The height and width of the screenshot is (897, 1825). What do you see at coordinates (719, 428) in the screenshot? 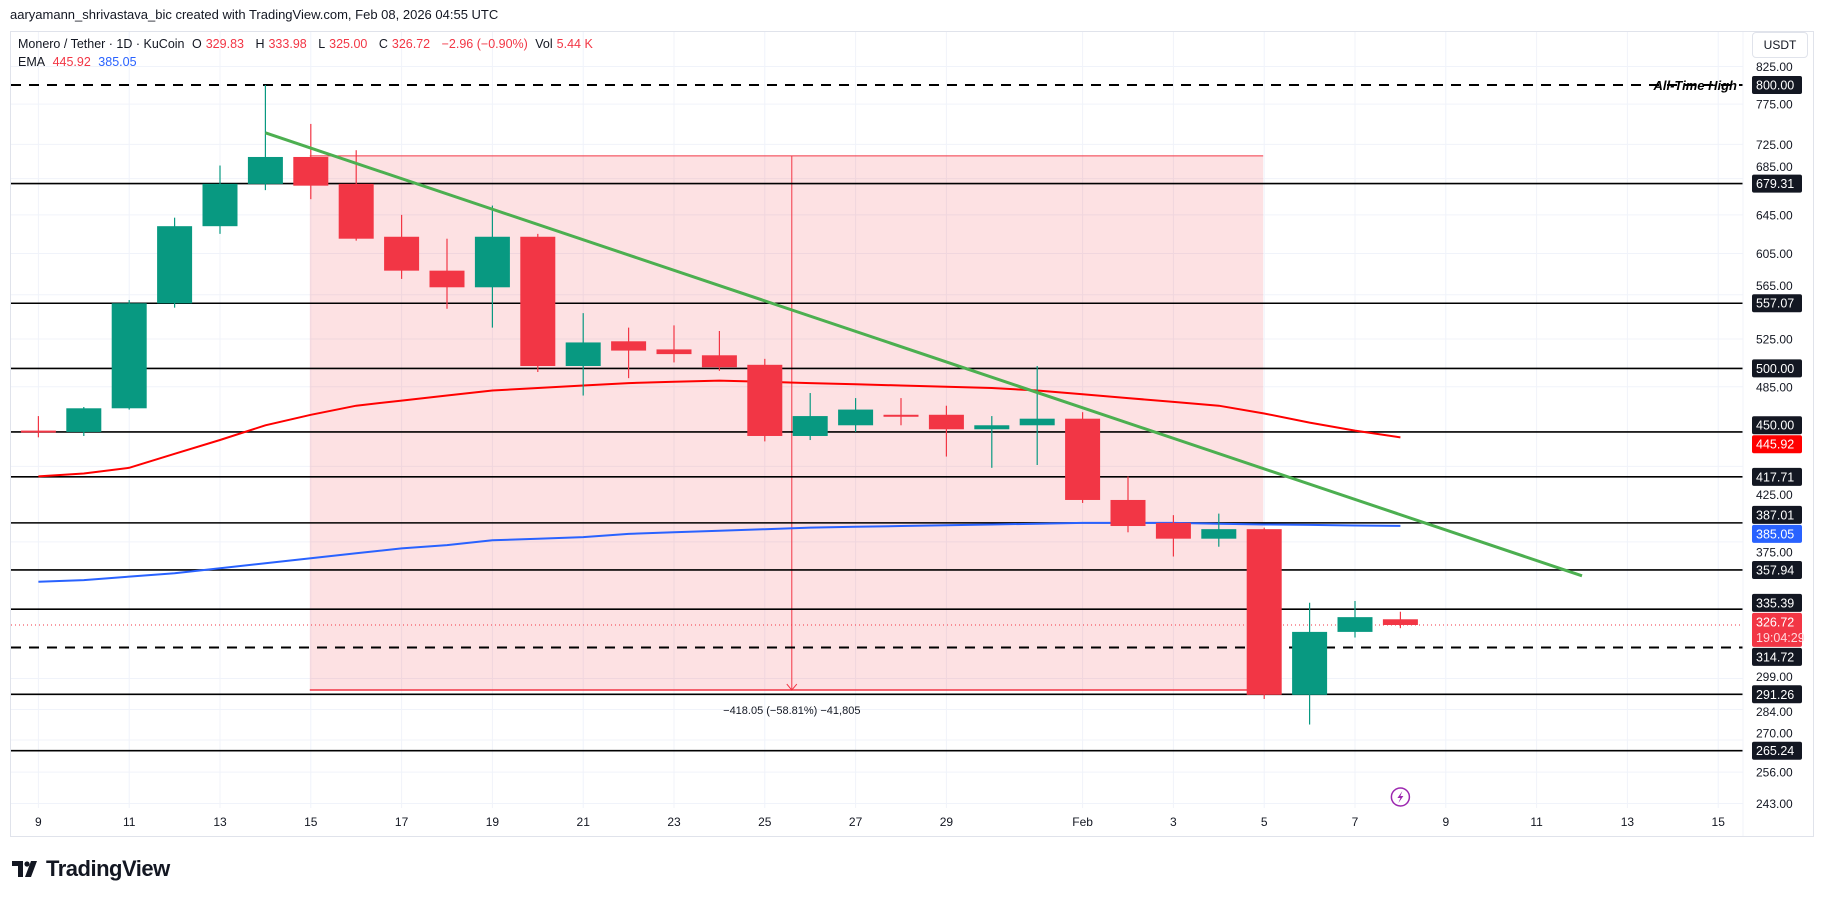
I see `ema1-line` at bounding box center [719, 428].